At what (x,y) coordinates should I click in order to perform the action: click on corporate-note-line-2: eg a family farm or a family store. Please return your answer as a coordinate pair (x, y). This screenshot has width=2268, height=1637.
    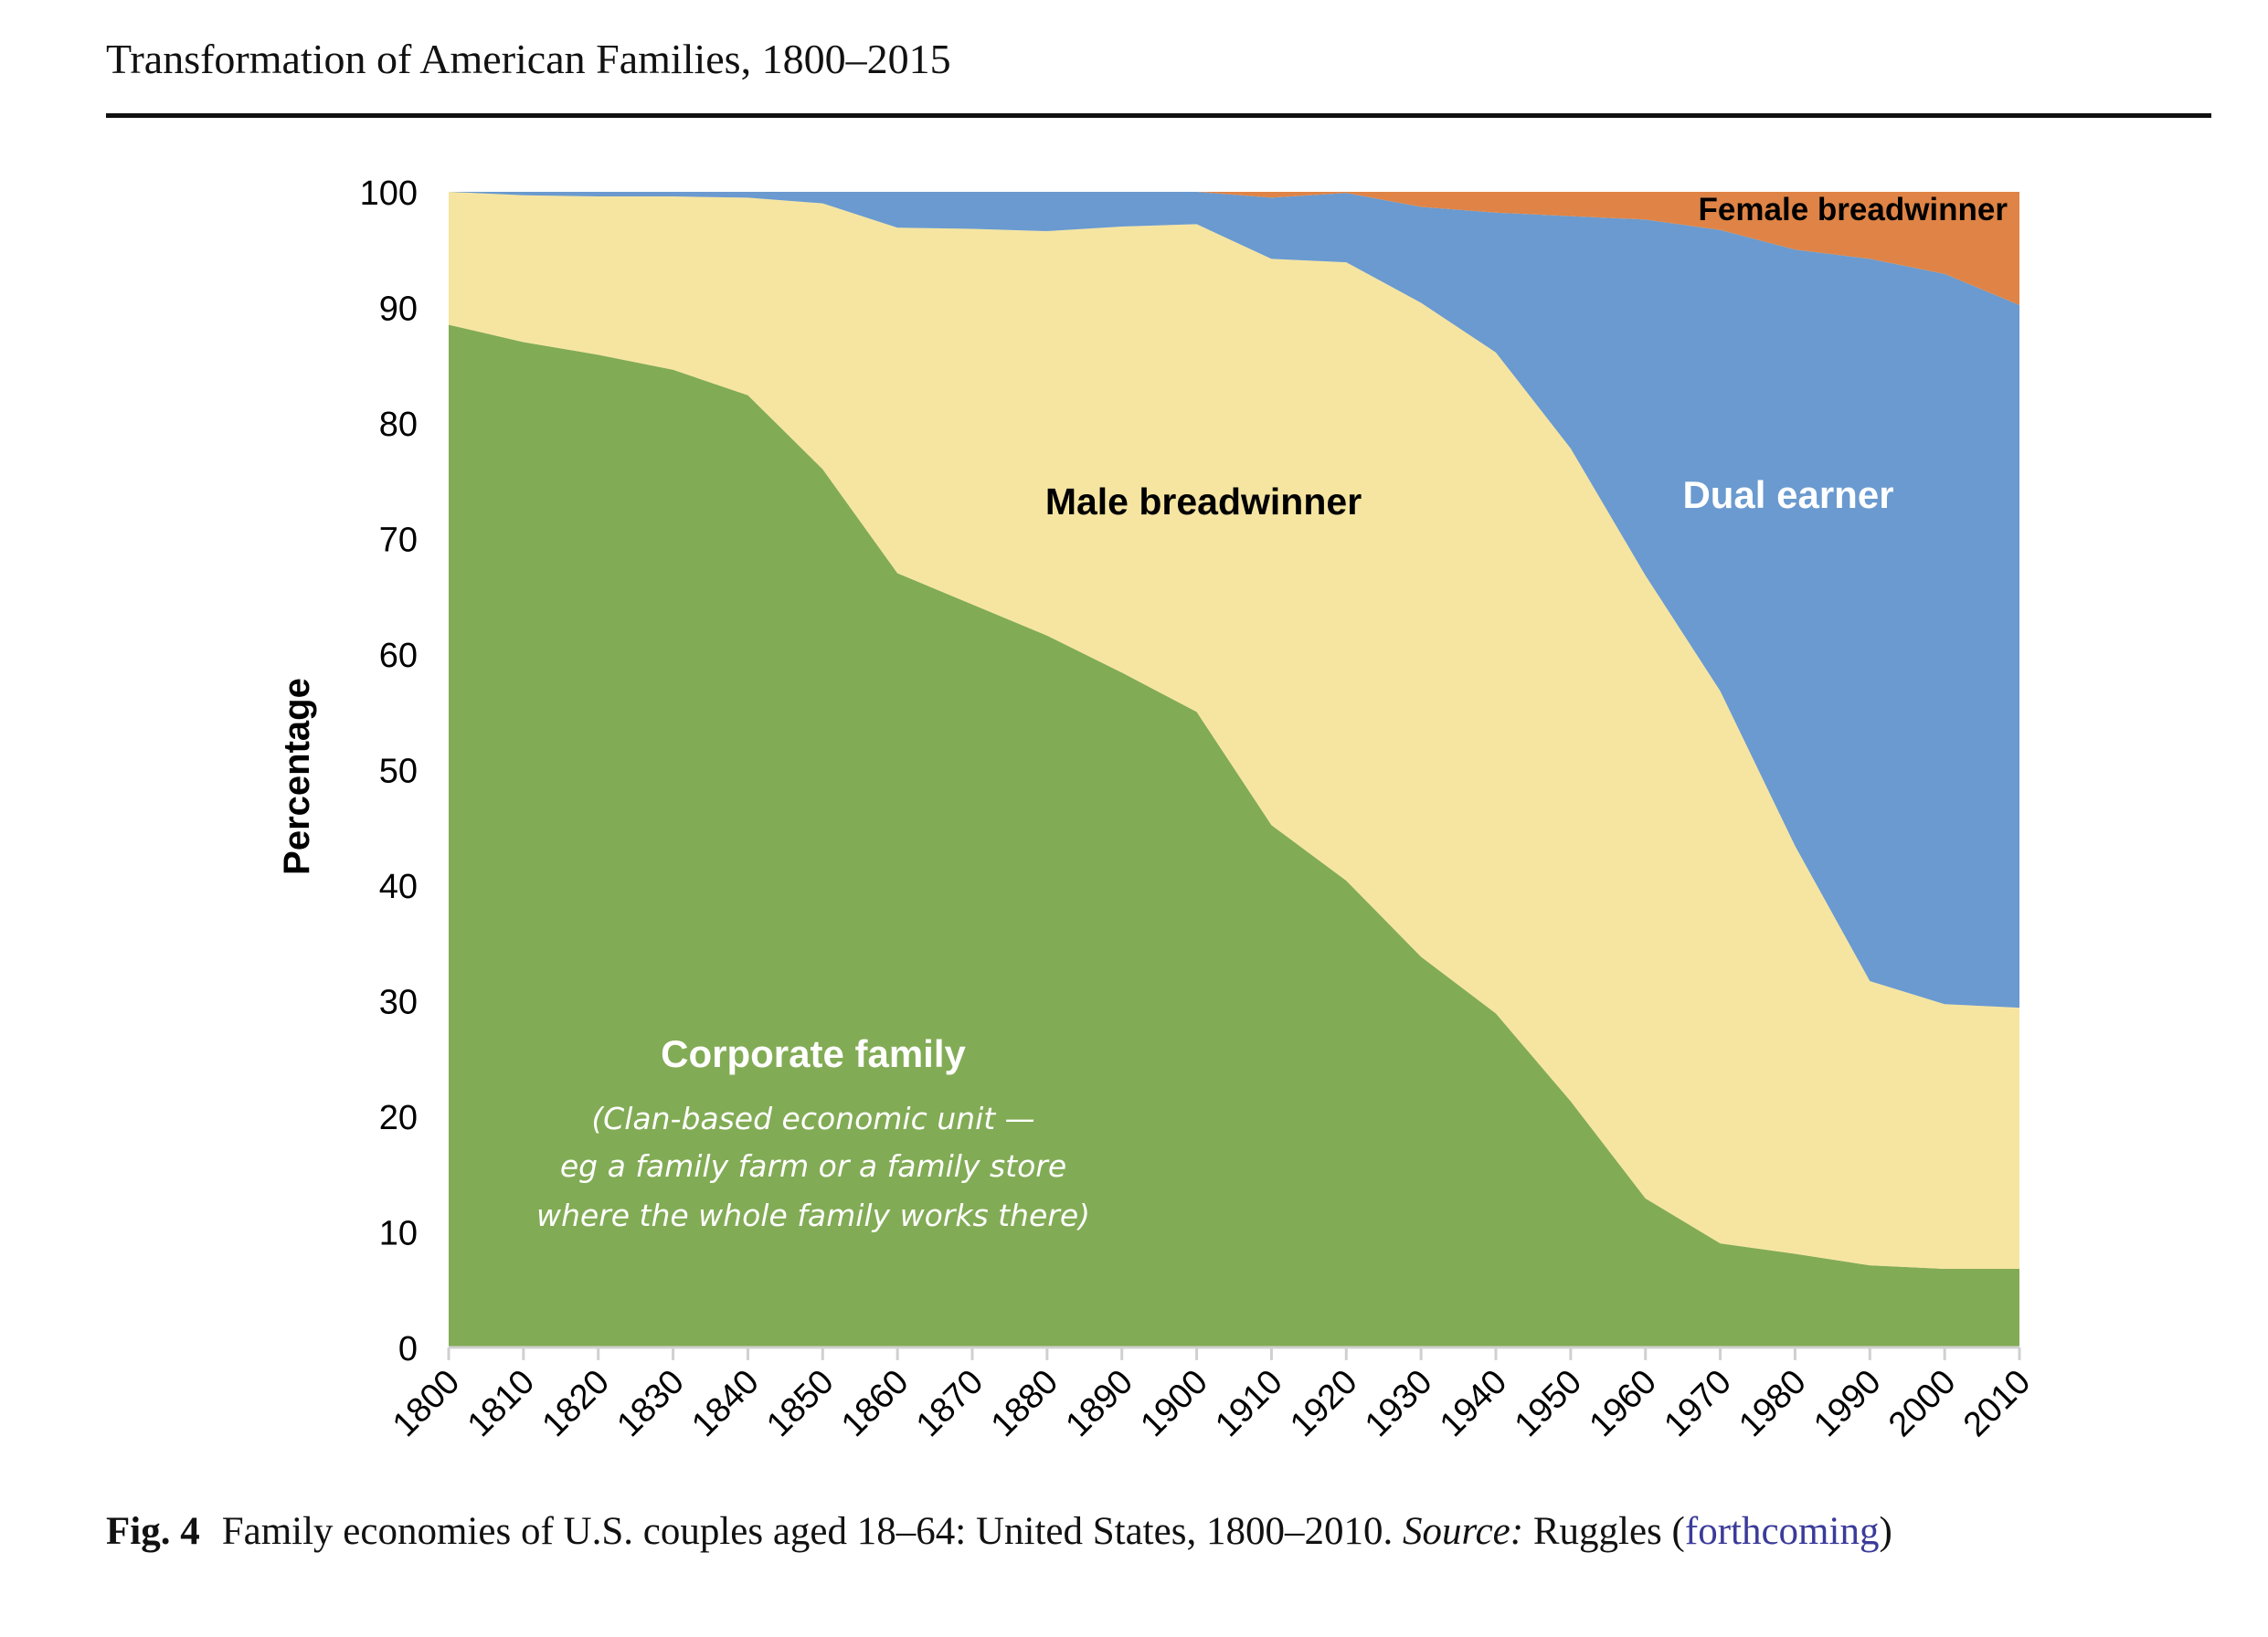
    Looking at the image, I should click on (813, 1166).